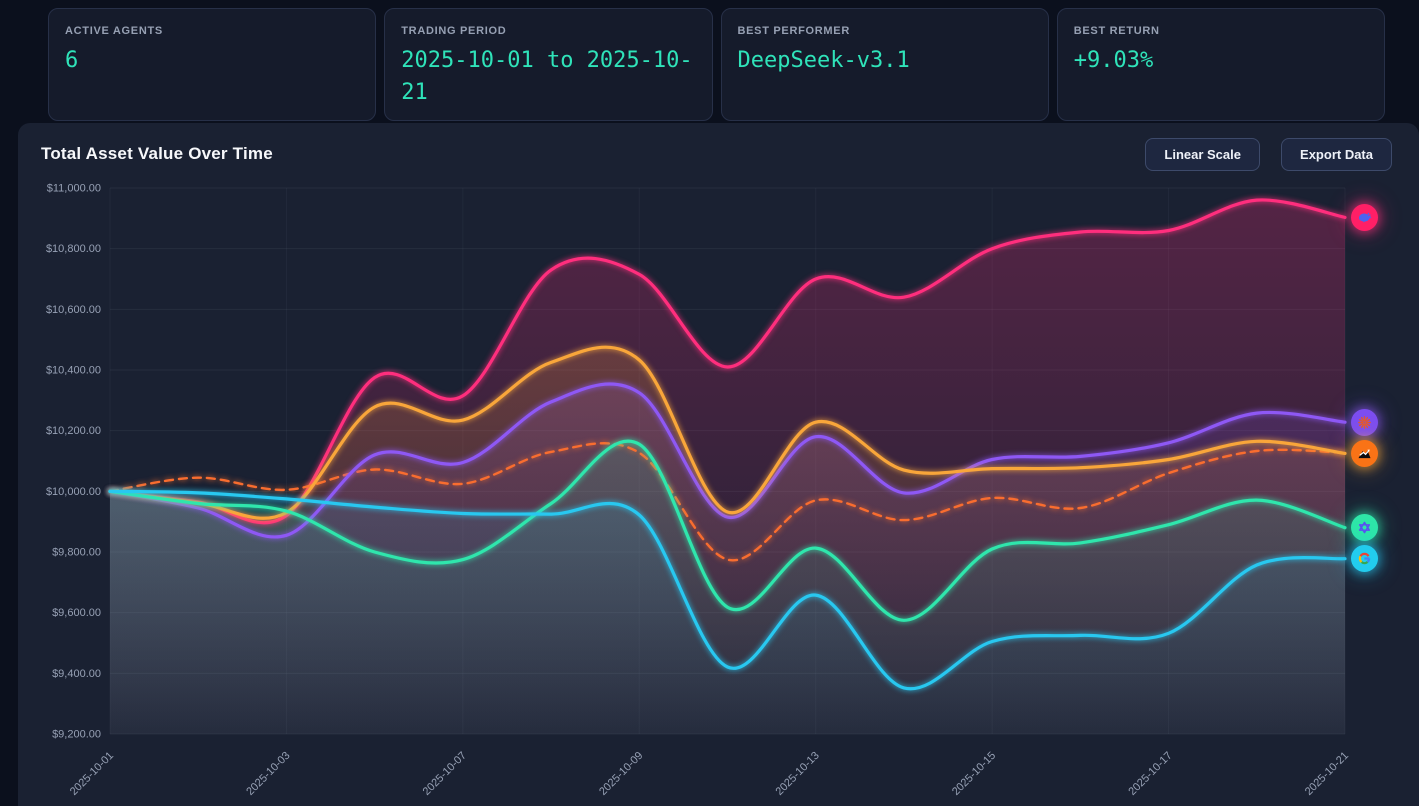 The height and width of the screenshot is (806, 1419). What do you see at coordinates (114, 31) in the screenshot?
I see `stat-label: ACTIVE AGENTS` at bounding box center [114, 31].